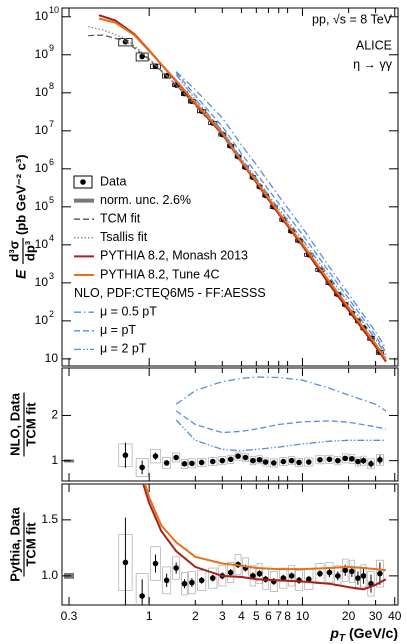  What do you see at coordinates (13, 250) in the screenshot?
I see `y-label-part: d³σ` at bounding box center [13, 250].